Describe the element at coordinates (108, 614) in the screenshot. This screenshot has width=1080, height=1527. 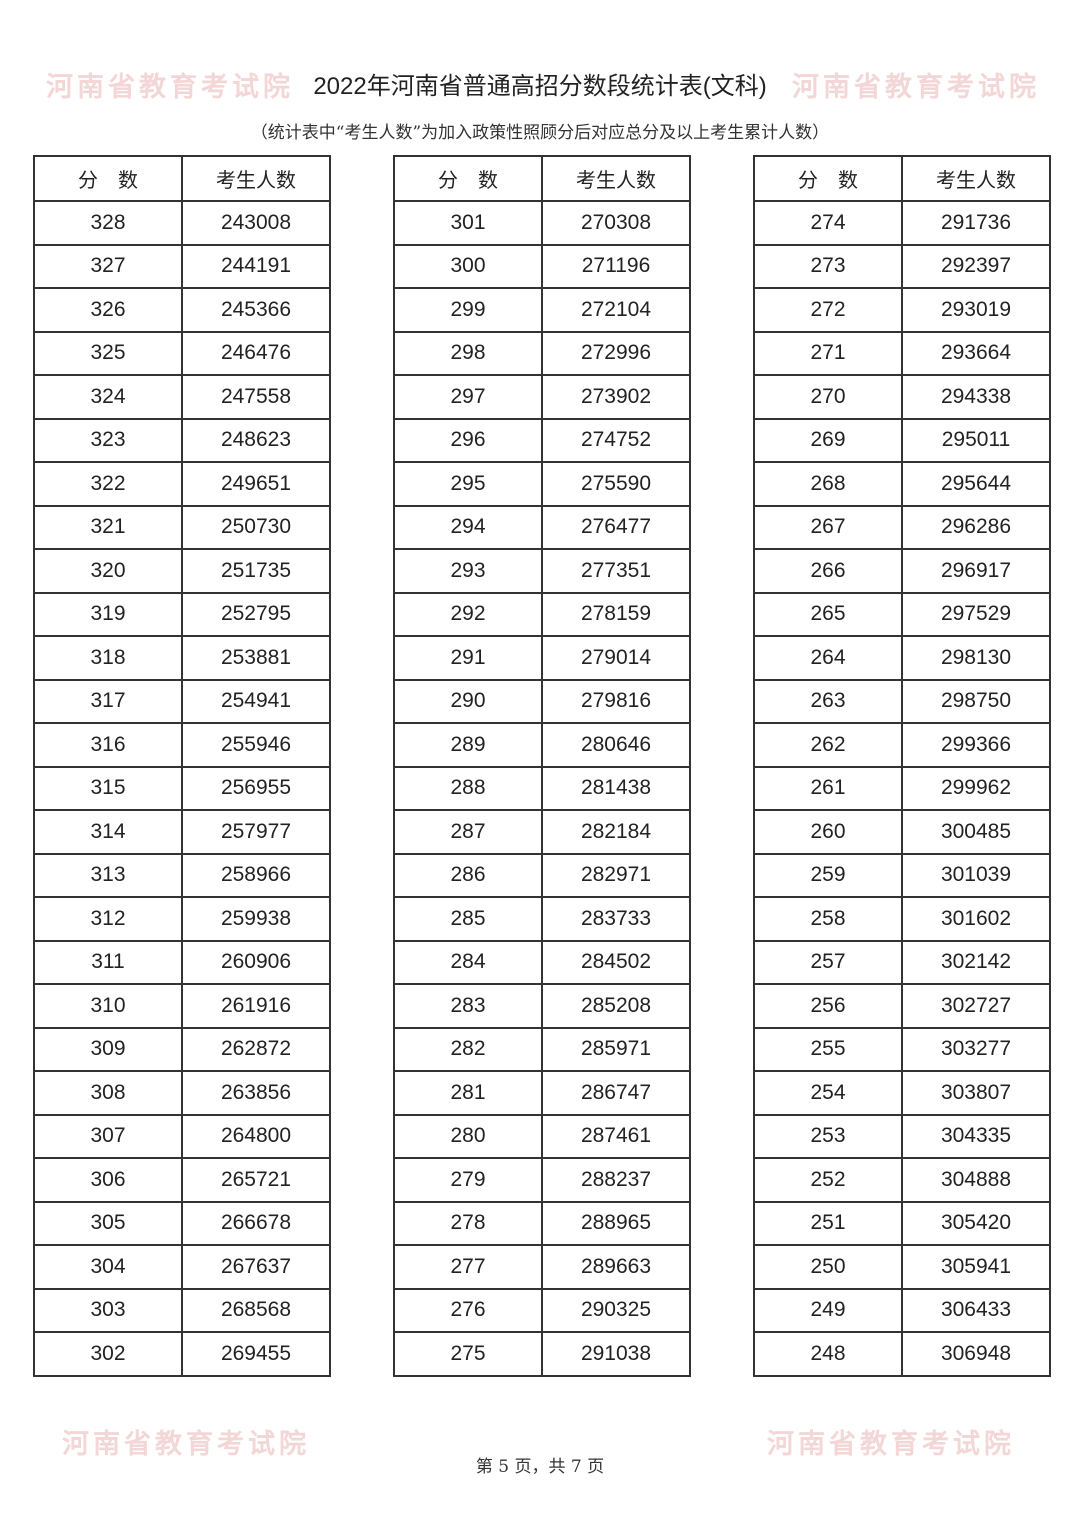
I see `score-cell: 319` at that location.